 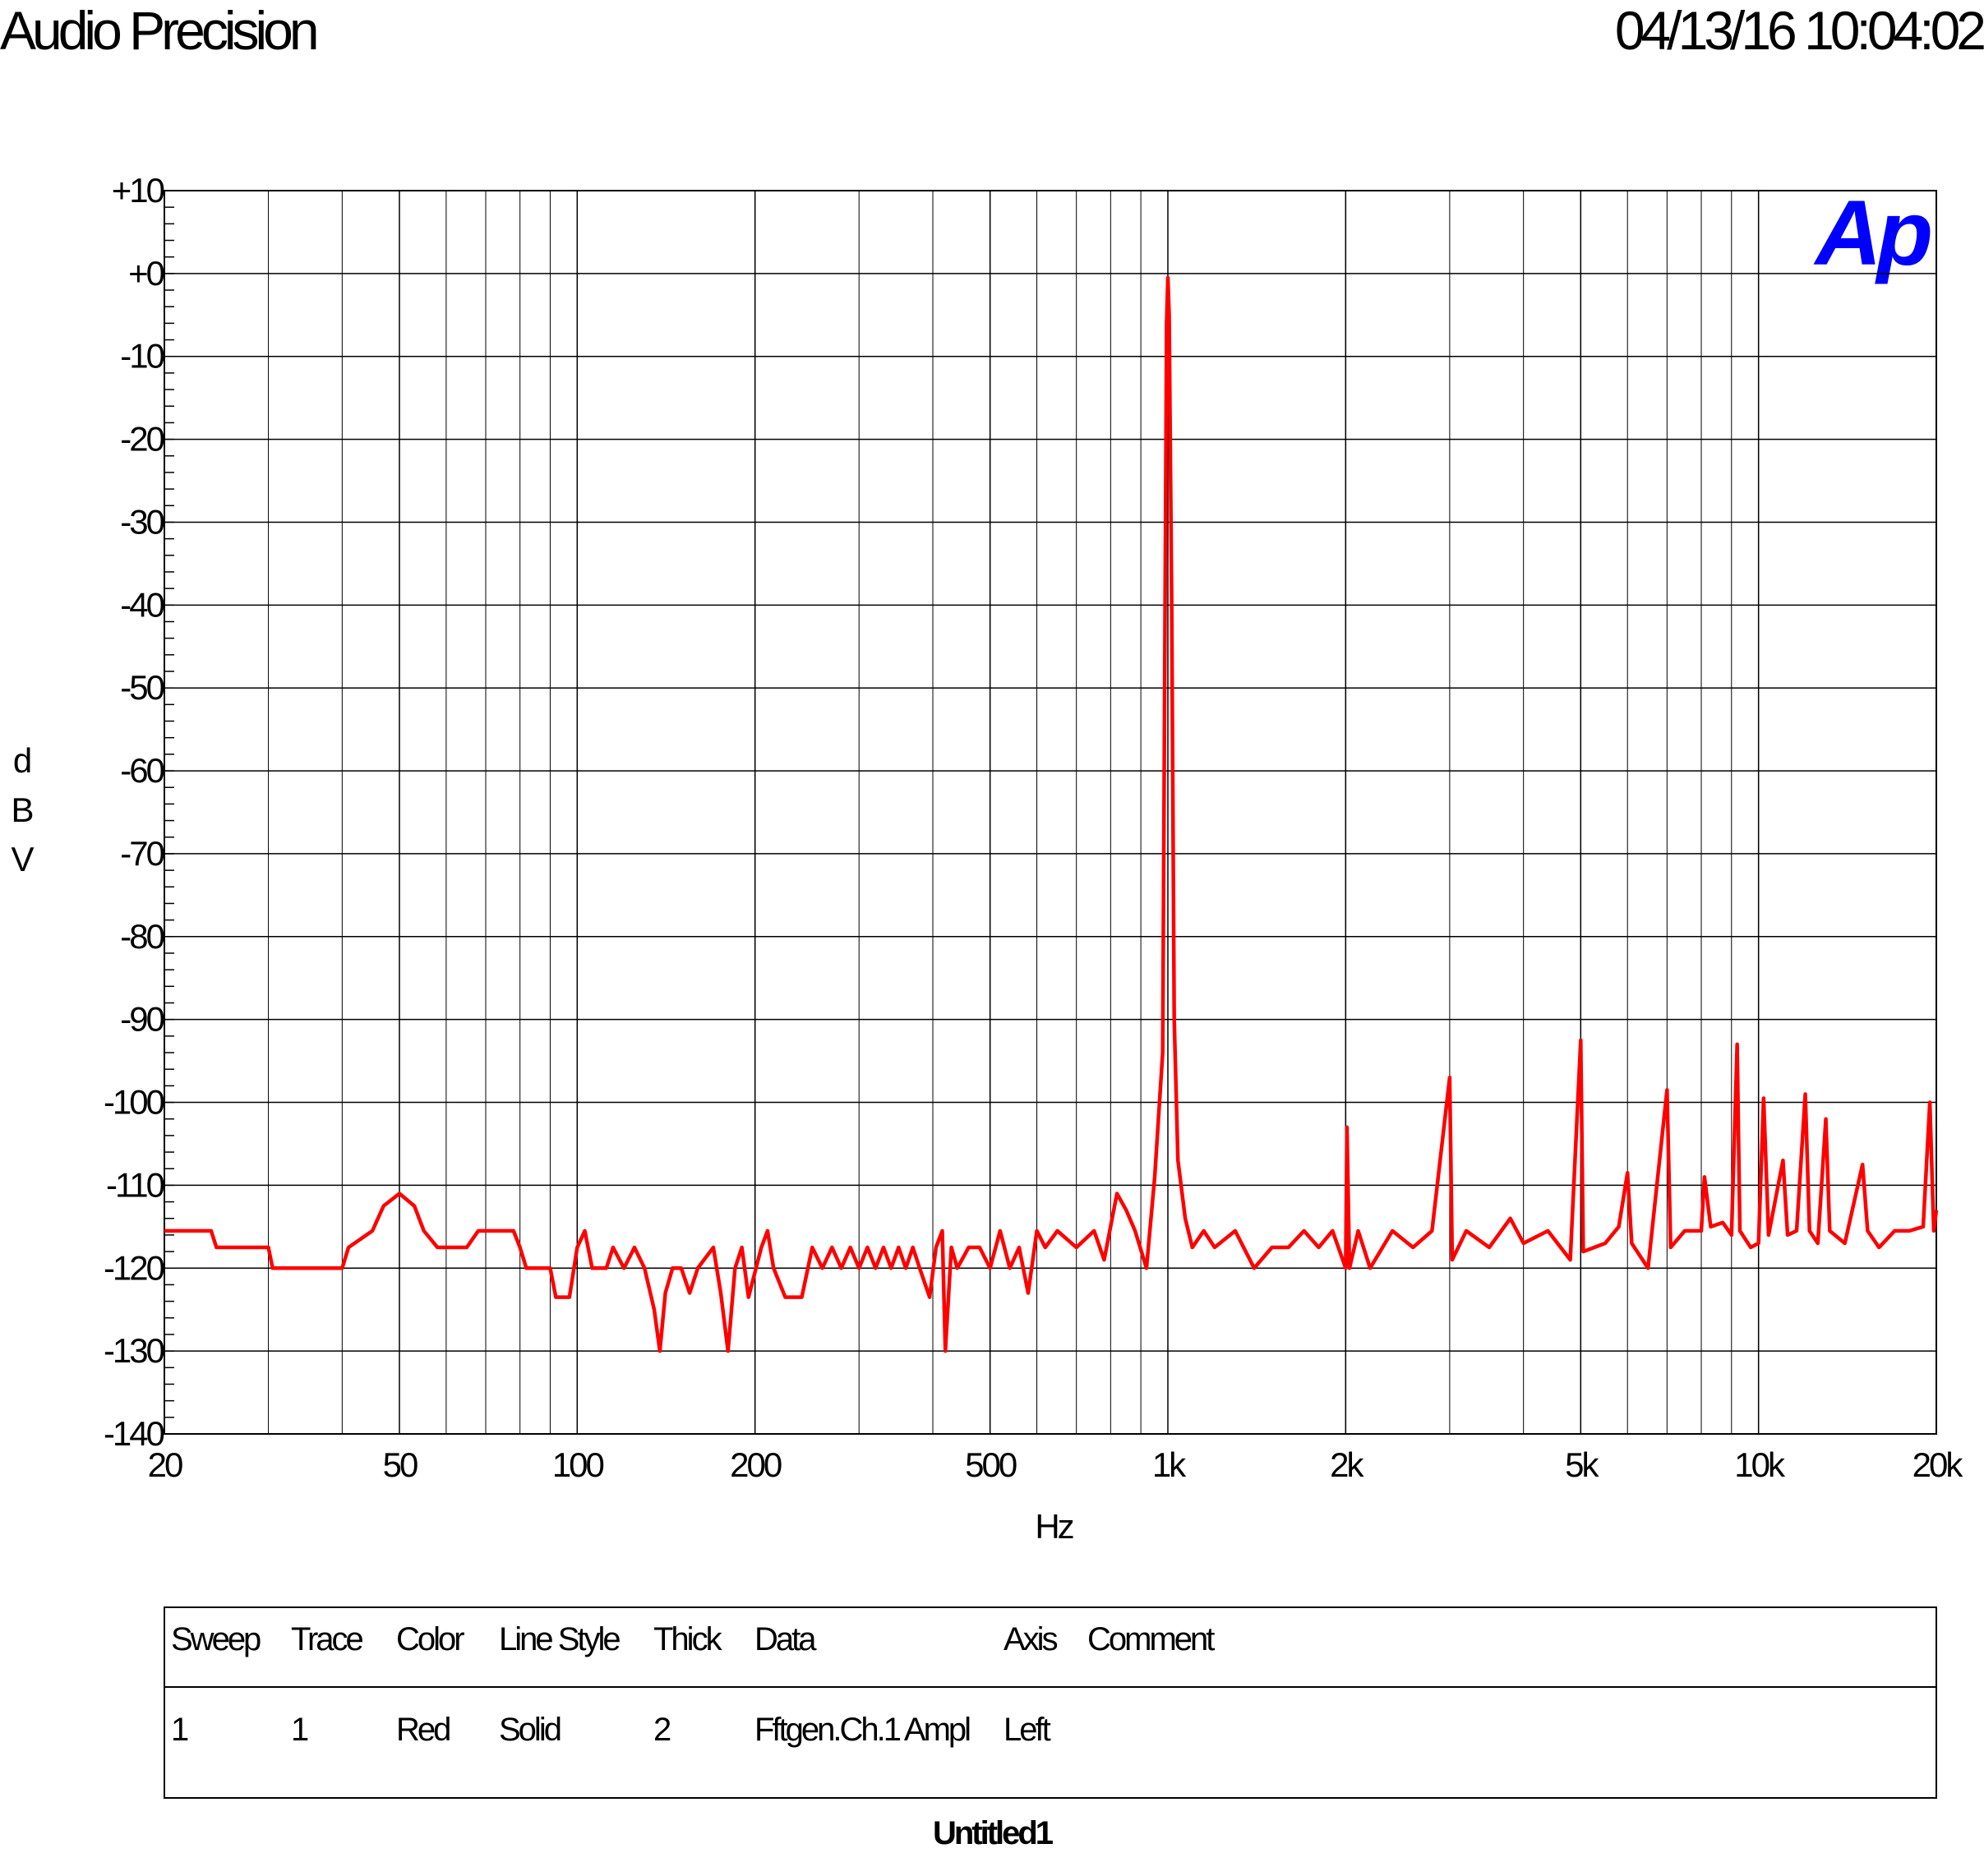 What do you see at coordinates (138, 191) in the screenshot?
I see `y-tick-label: +10` at bounding box center [138, 191].